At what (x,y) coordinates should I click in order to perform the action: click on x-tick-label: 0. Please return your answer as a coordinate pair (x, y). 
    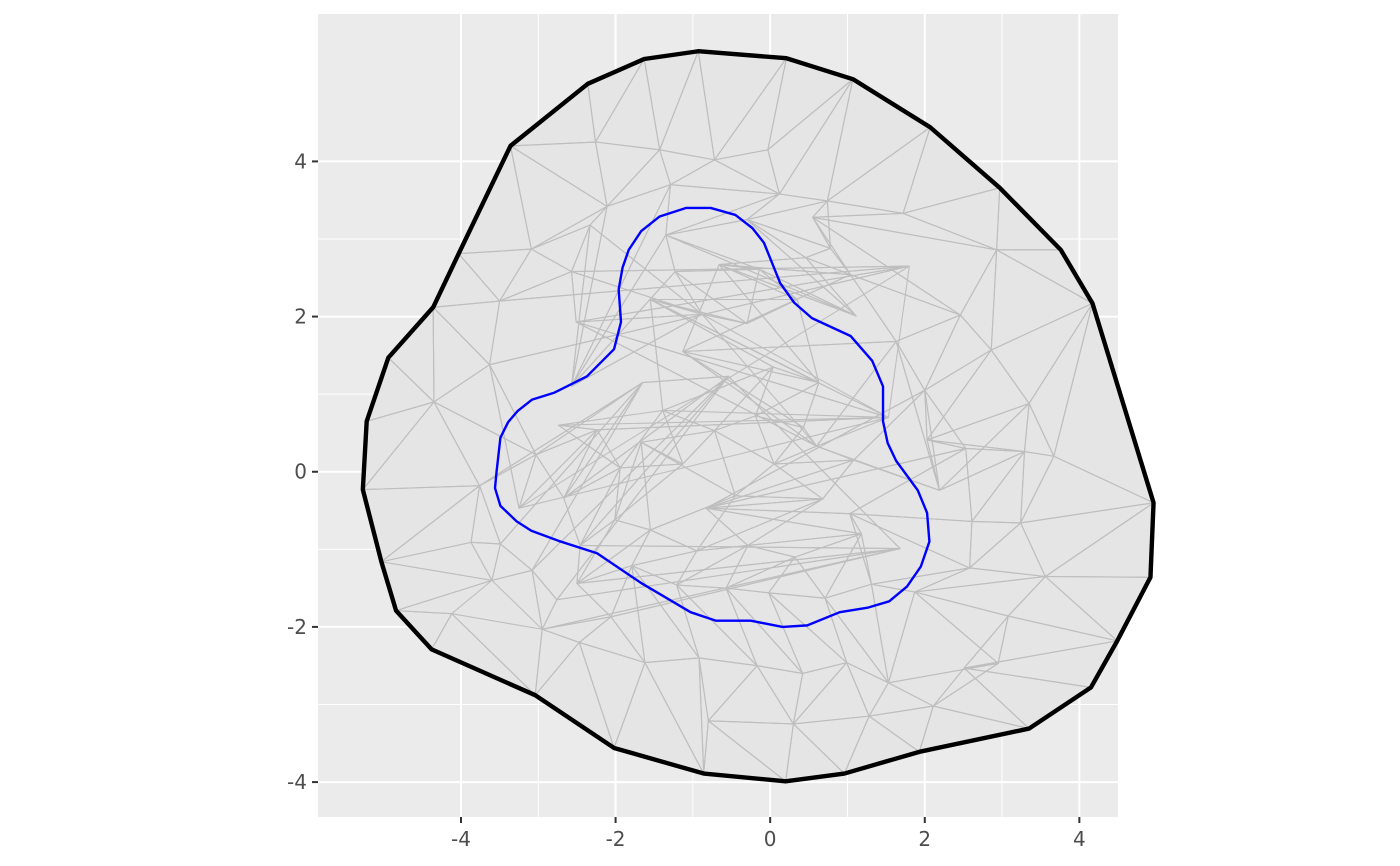
    Looking at the image, I should click on (770, 839).